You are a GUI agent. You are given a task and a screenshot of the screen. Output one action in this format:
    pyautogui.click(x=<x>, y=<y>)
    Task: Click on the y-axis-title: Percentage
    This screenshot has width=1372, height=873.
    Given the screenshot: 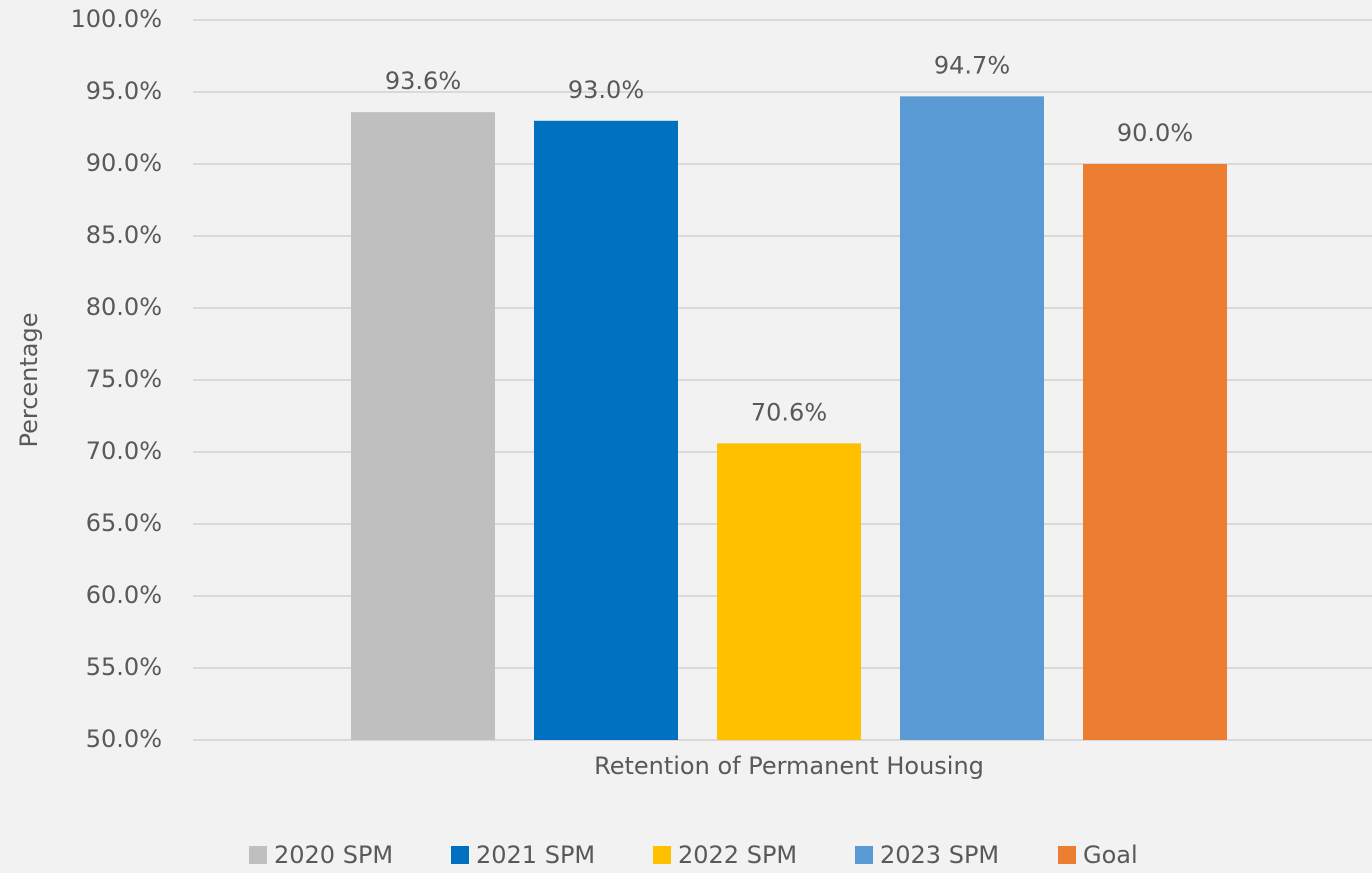 What is the action you would take?
    pyautogui.click(x=29, y=379)
    